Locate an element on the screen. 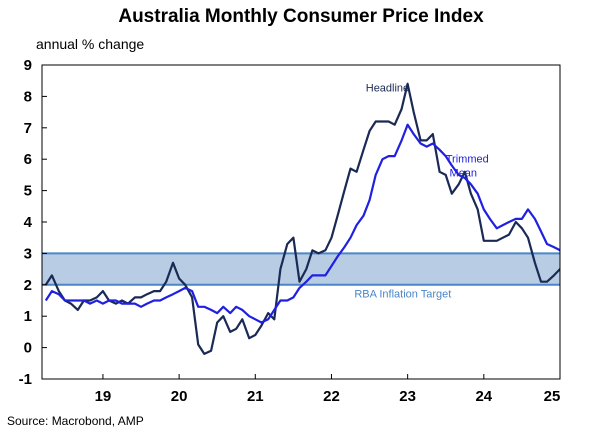  annotation-layer: Headline Trimmed Mean RBA Inflation Target is located at coordinates (421, 192).